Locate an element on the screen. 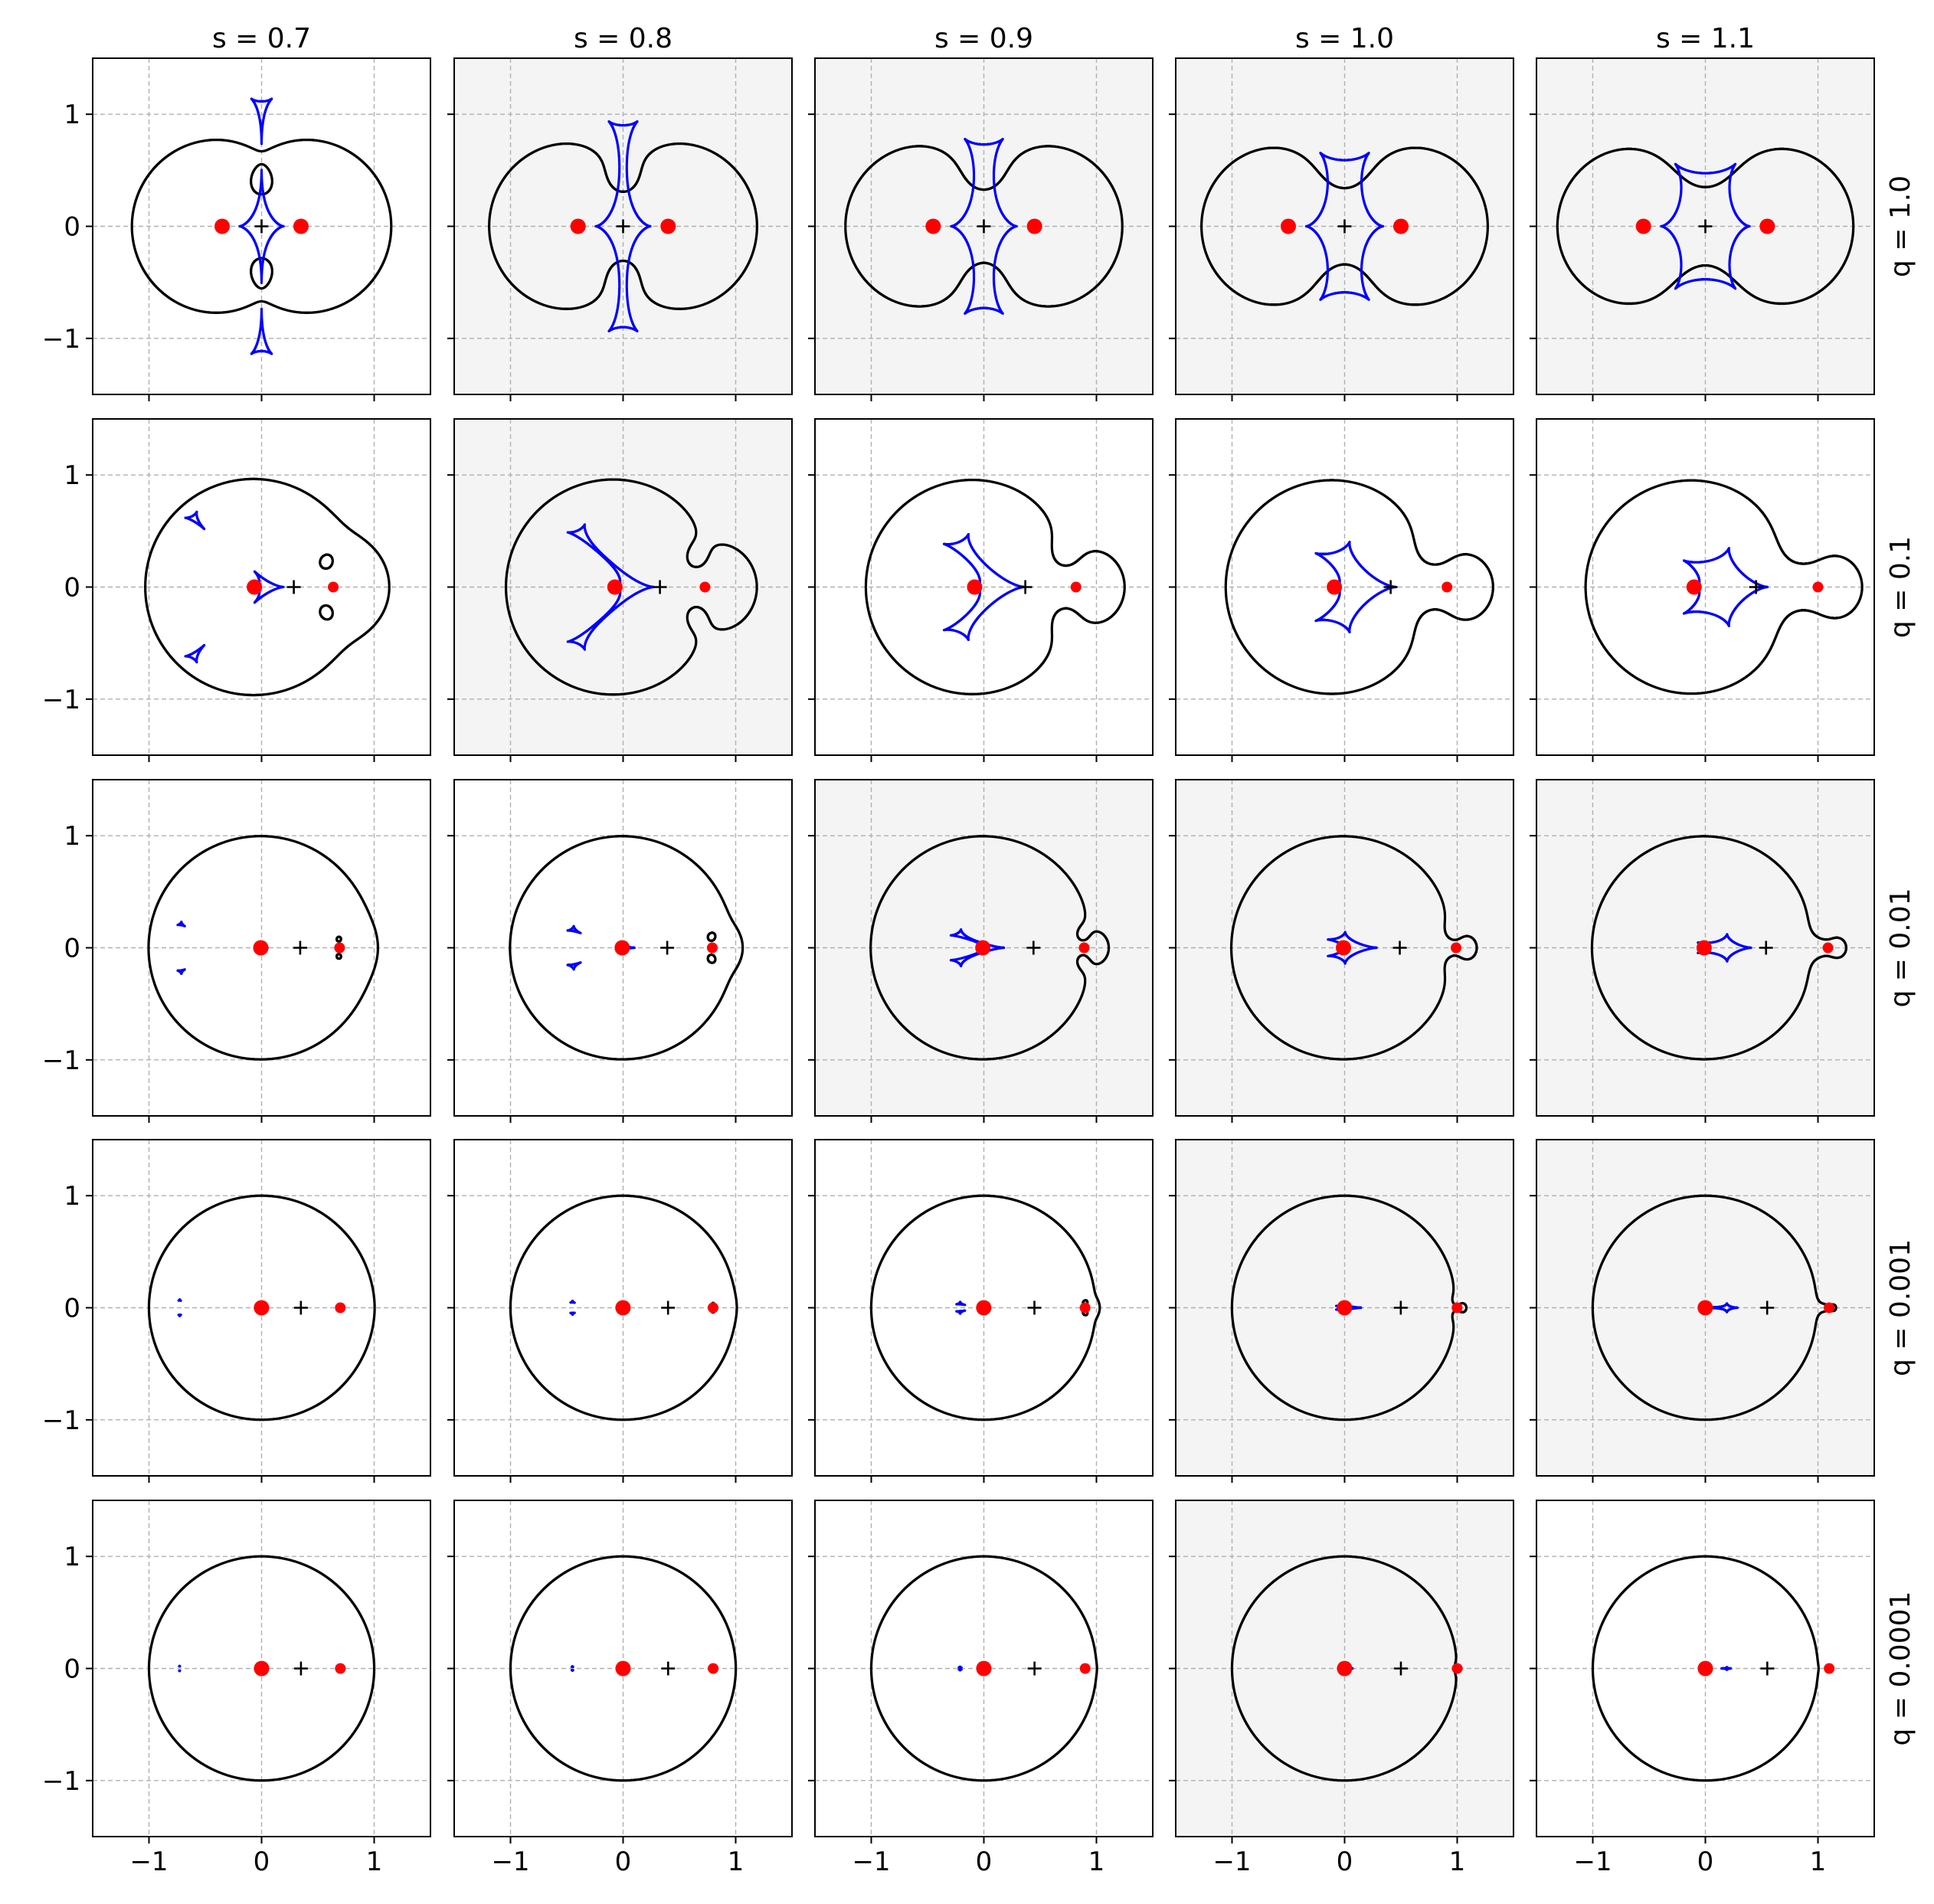 This screenshot has width=1934, height=1904. column-title: s = 1.0 is located at coordinates (1344, 38).